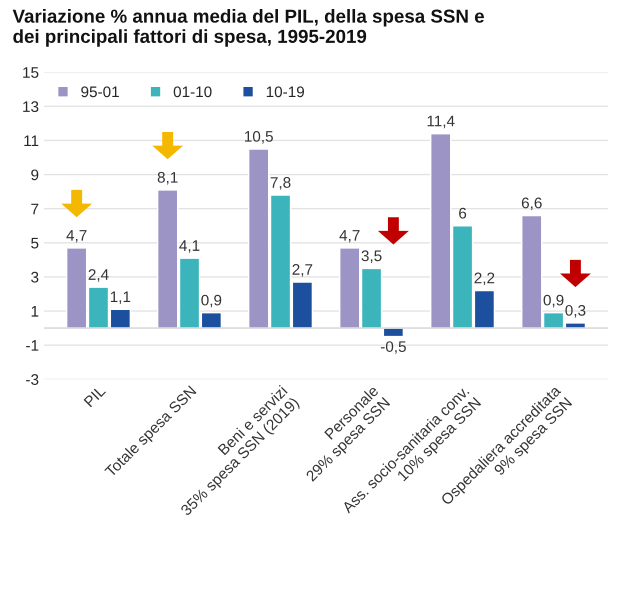  I want to click on y-tick-label: 9, so click(34, 174).